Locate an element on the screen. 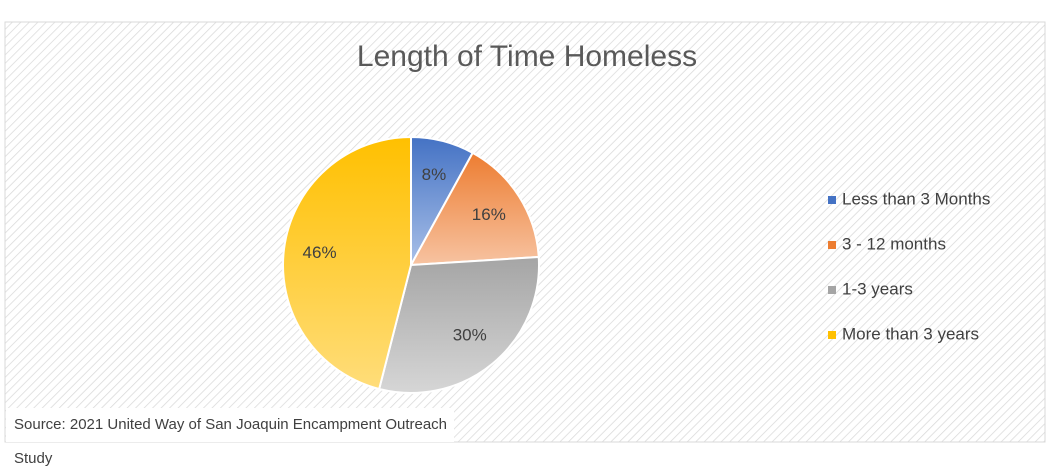  data-label: 46% is located at coordinates (320, 252).